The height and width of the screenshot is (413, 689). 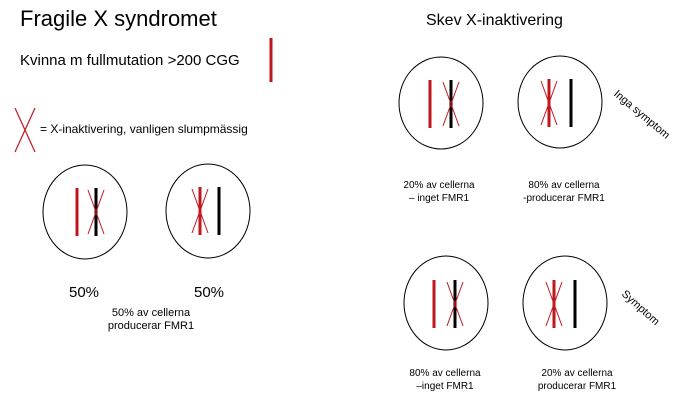 I want to click on caption-bottom-cell-2: 20% av cellerna producerar FMR1, so click(x=577, y=380).